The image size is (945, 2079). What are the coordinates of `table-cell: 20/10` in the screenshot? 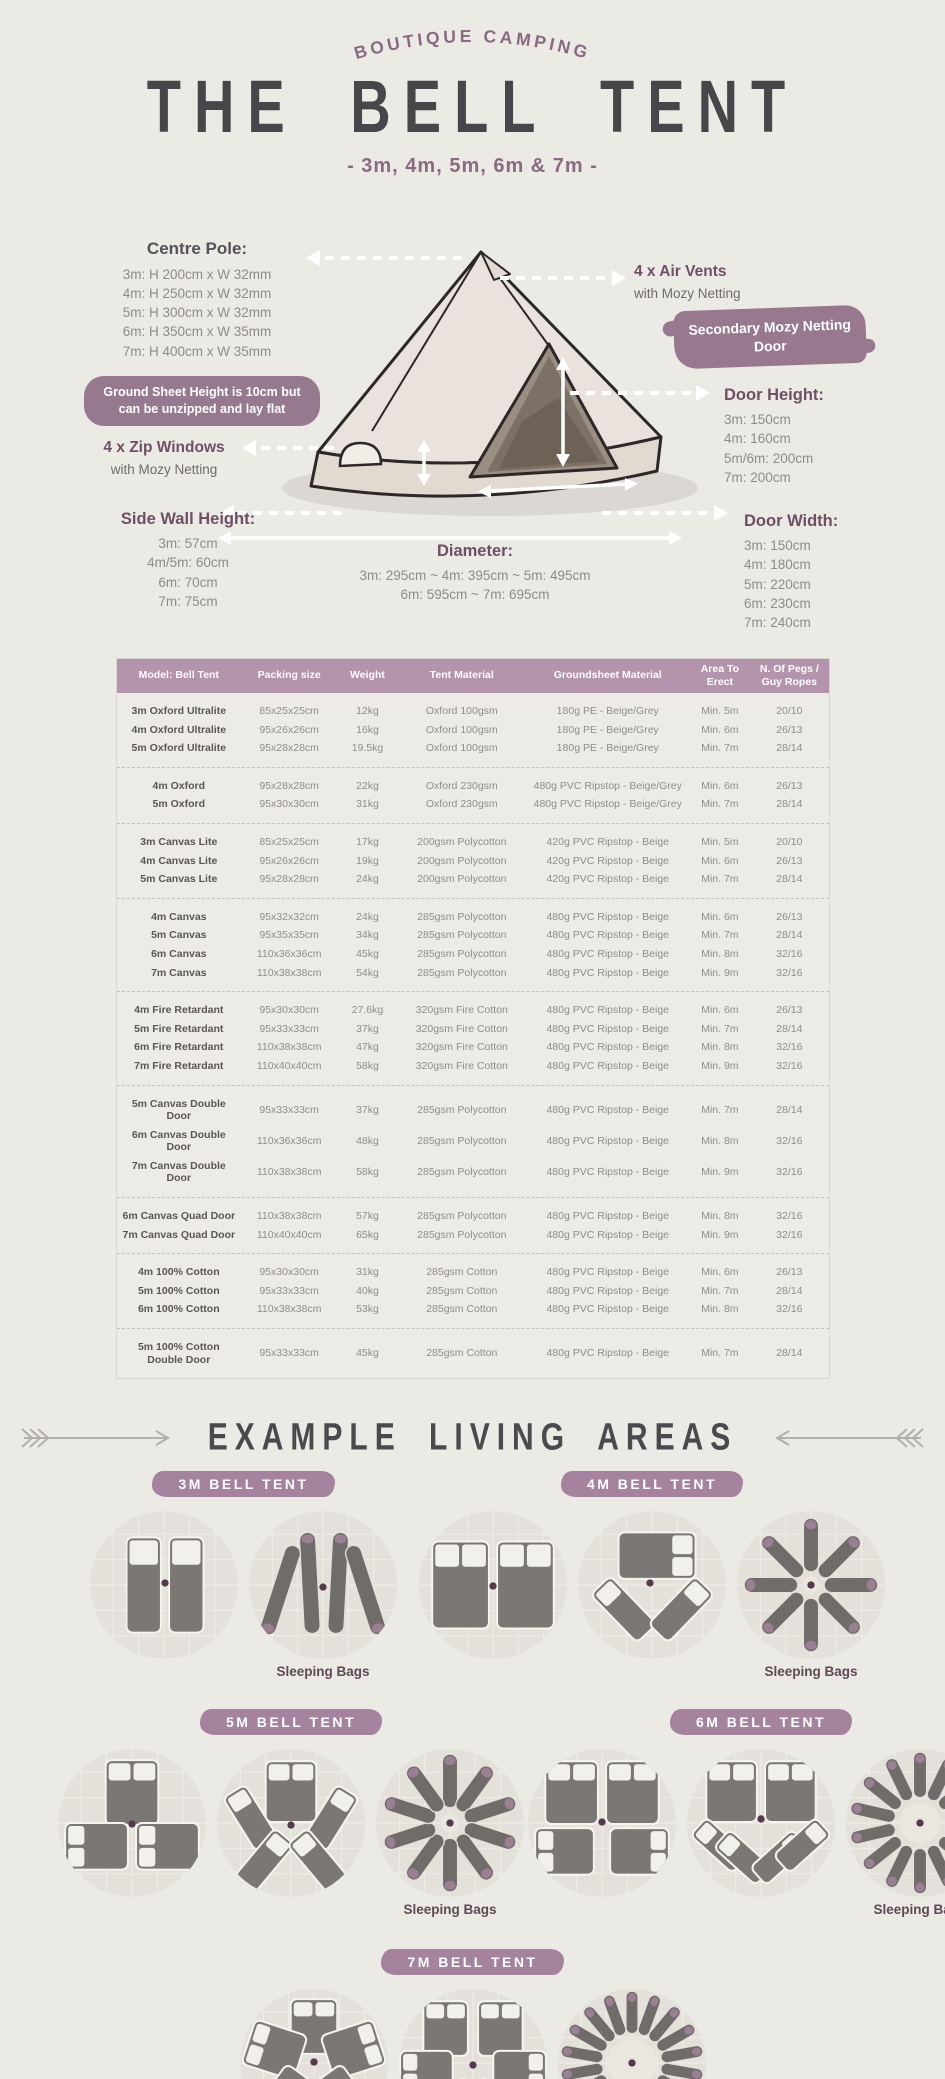 It's located at (789, 841).